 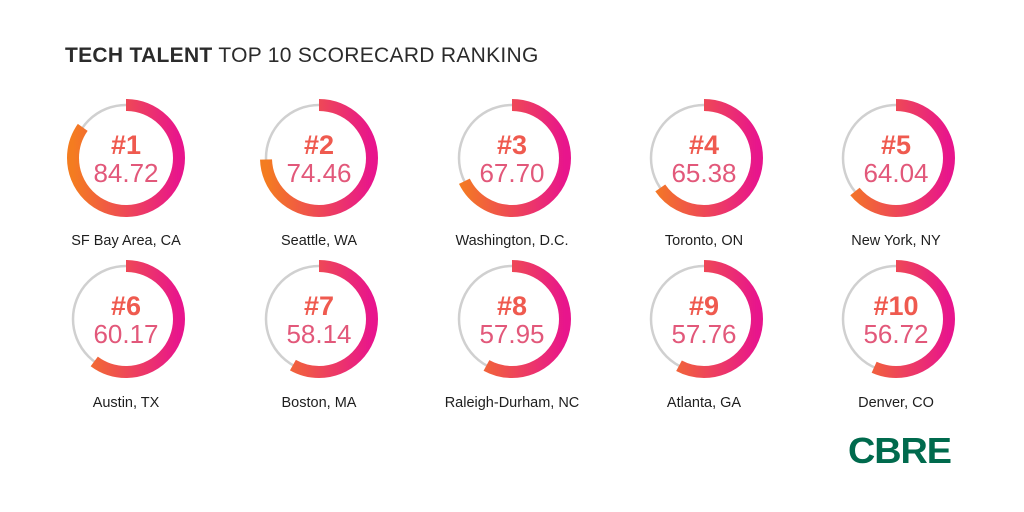 What do you see at coordinates (126, 403) in the screenshot?
I see `market-label: Austin, TX` at bounding box center [126, 403].